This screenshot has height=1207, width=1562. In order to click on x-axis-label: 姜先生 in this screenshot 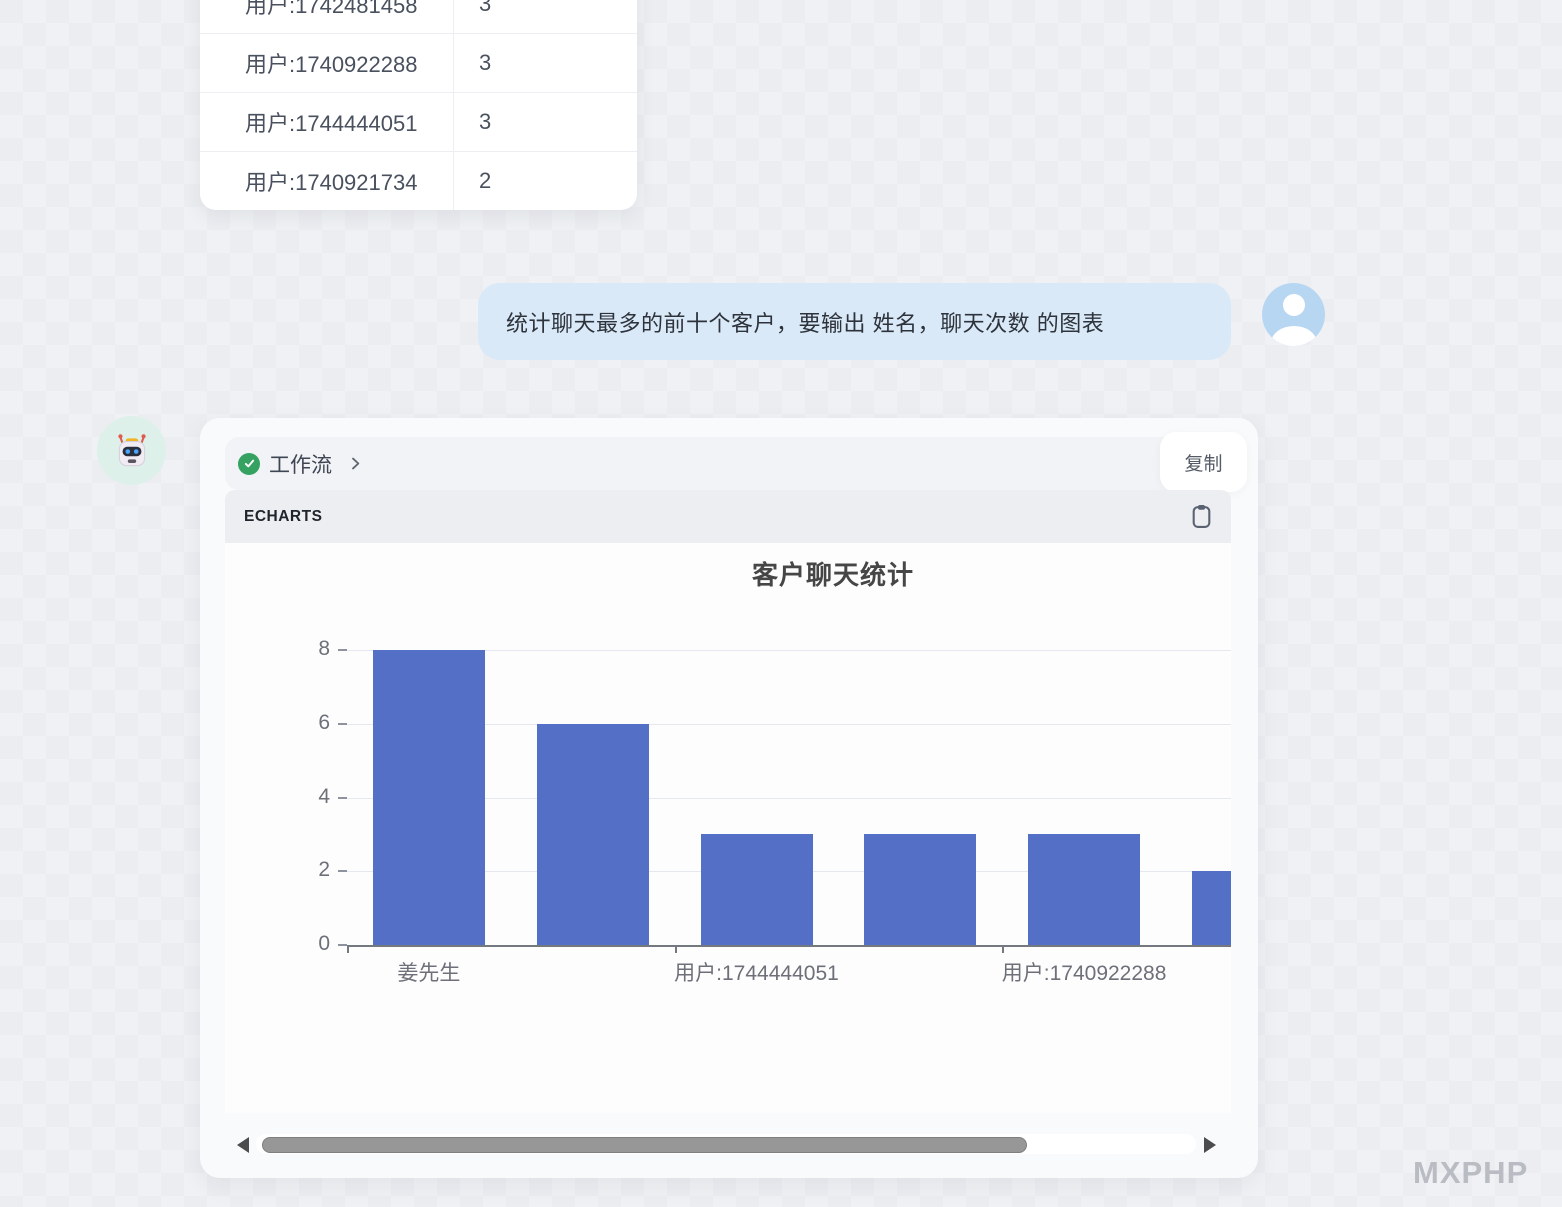, I will do `click(429, 973)`.